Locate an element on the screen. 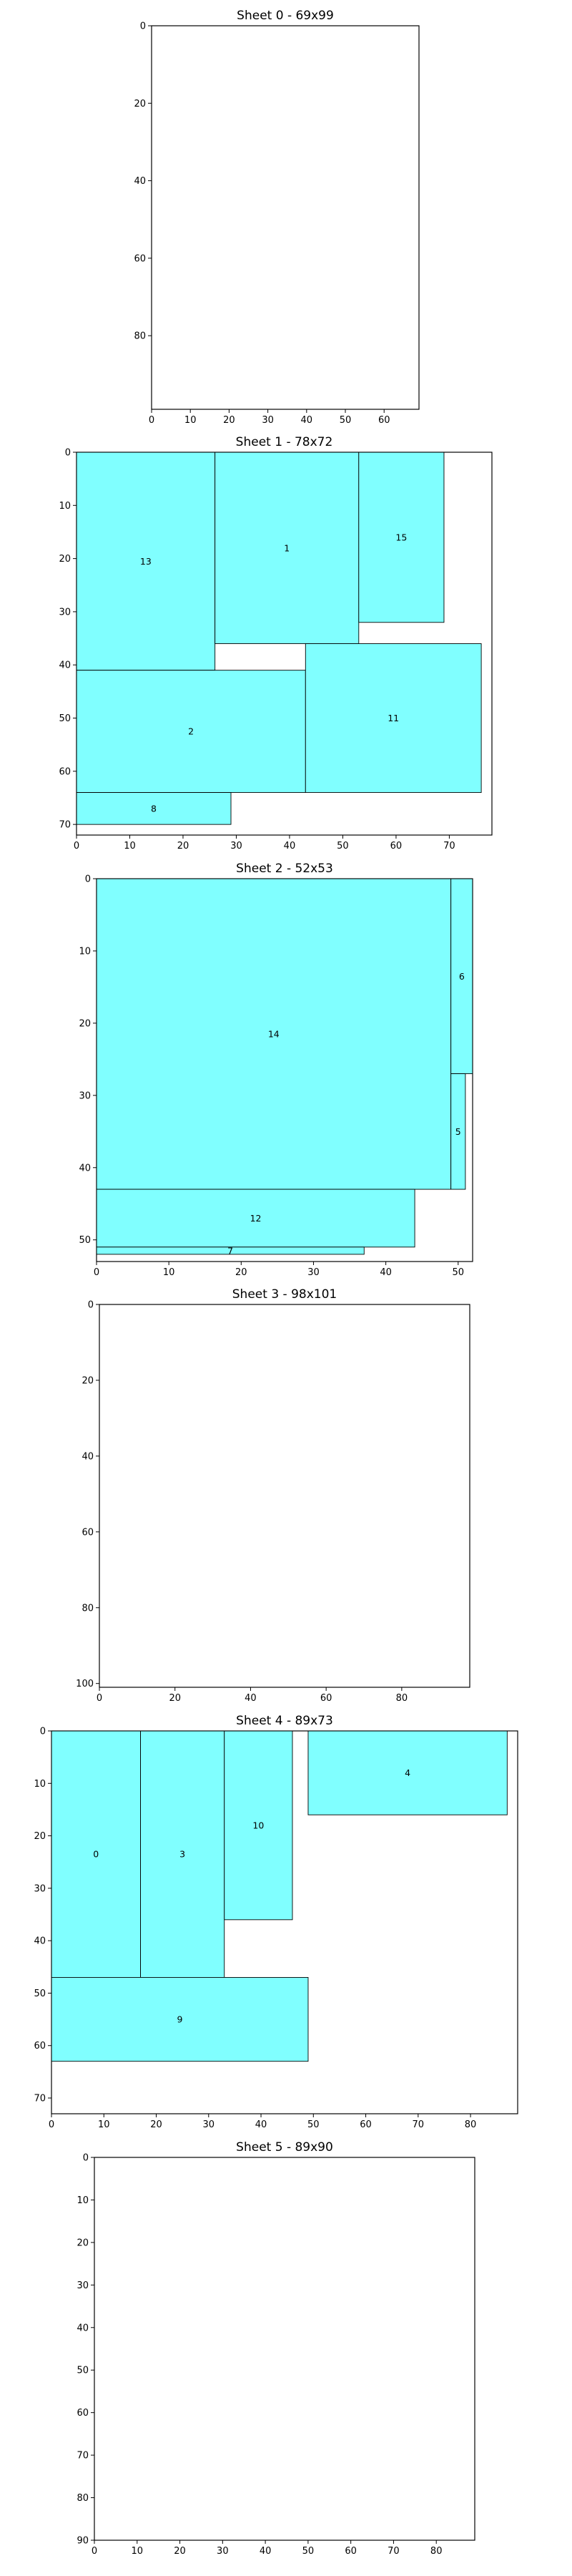 This screenshot has height=2576, width=572. sheet-3: Sheet 3 - 98x101 0 20 40 60 80 0 20 40 60 80 100 is located at coordinates (273, 1495).